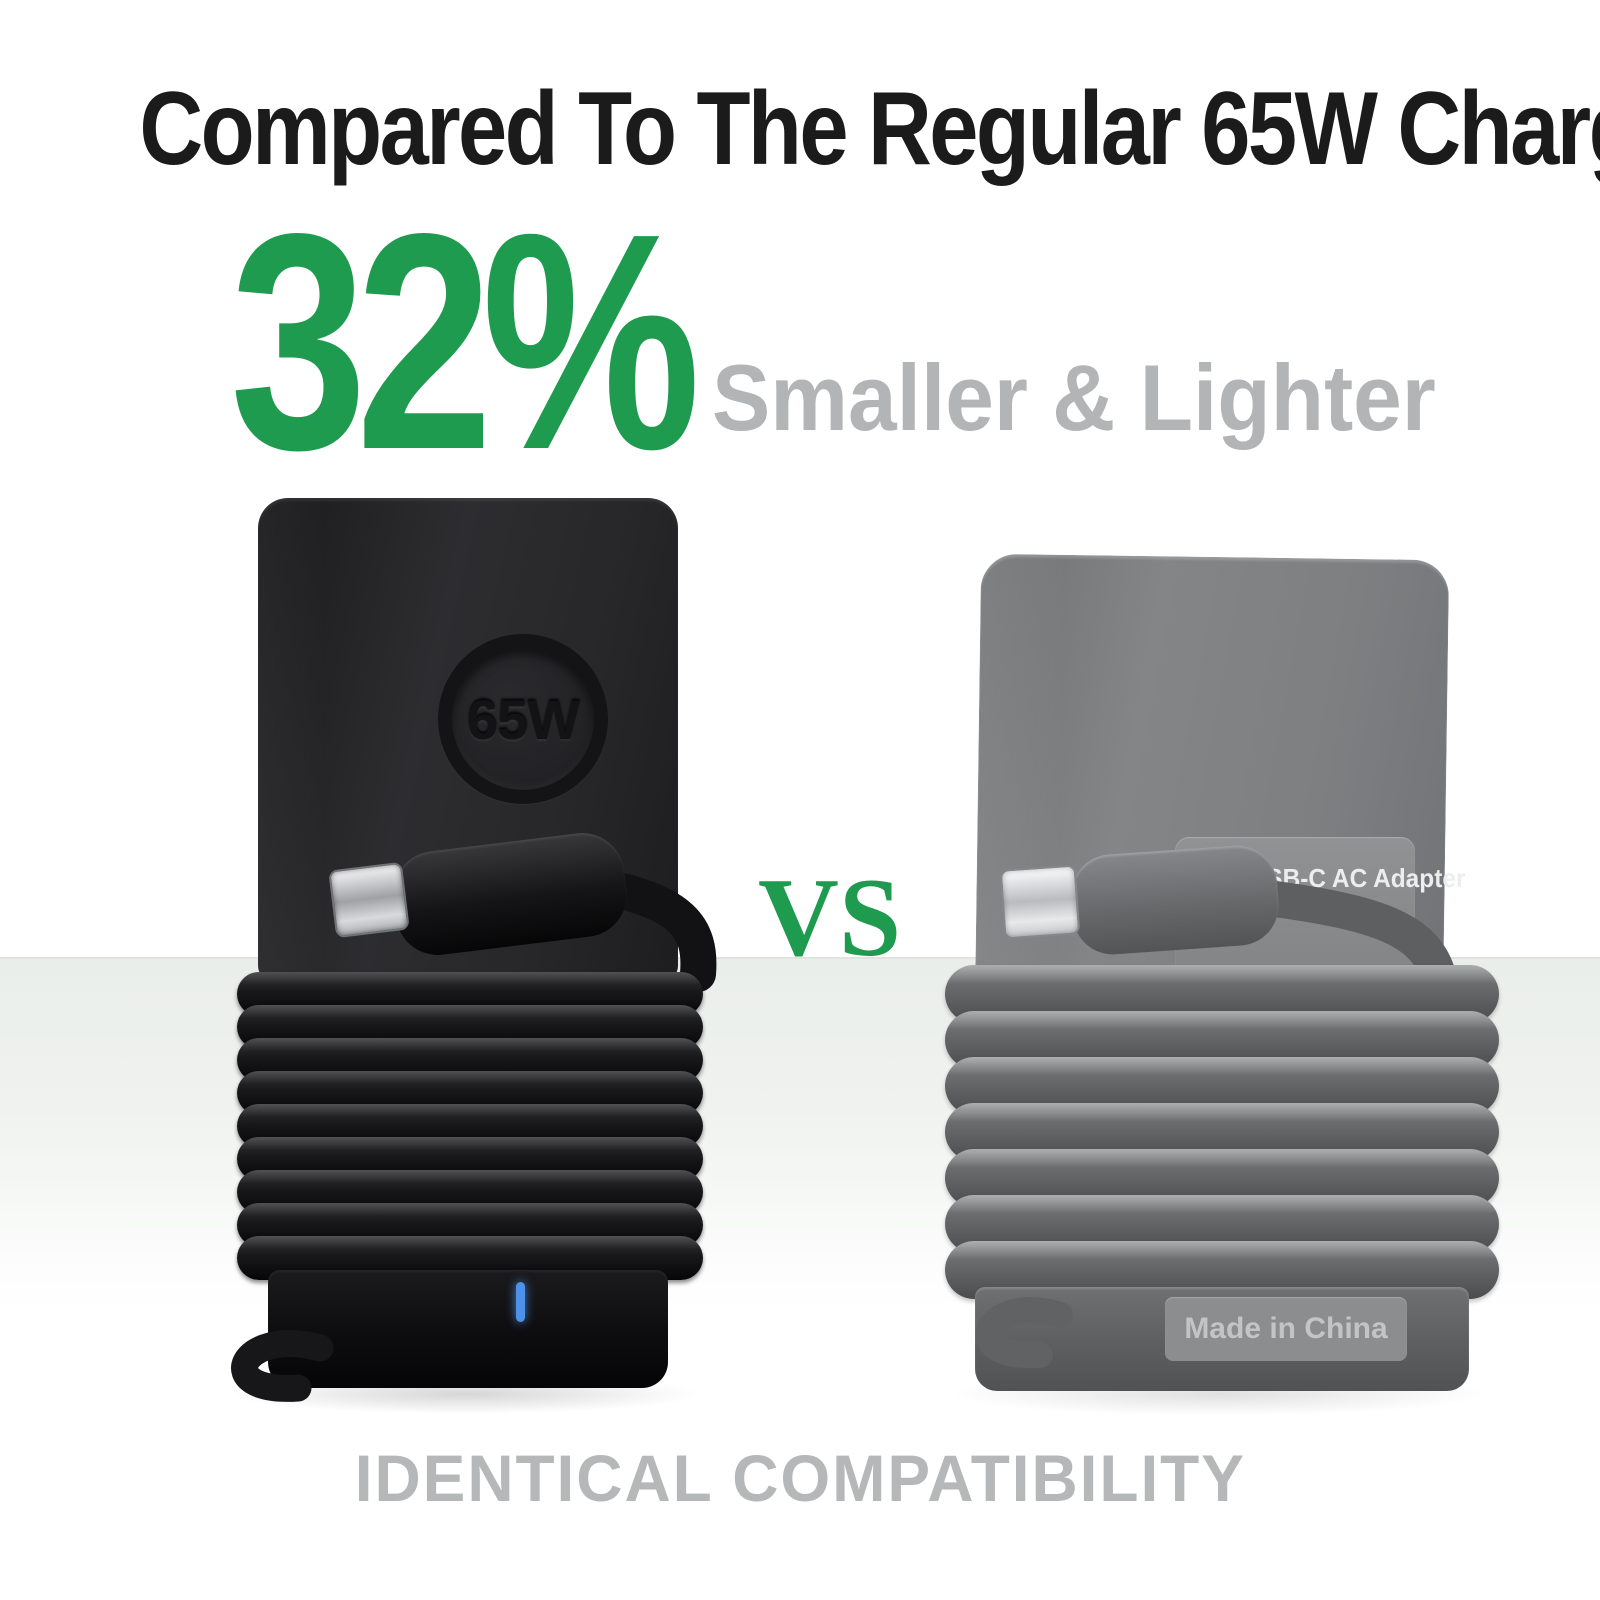 The image size is (1600, 1600). I want to click on regular-charger-base: Made in China, so click(1222, 1339).